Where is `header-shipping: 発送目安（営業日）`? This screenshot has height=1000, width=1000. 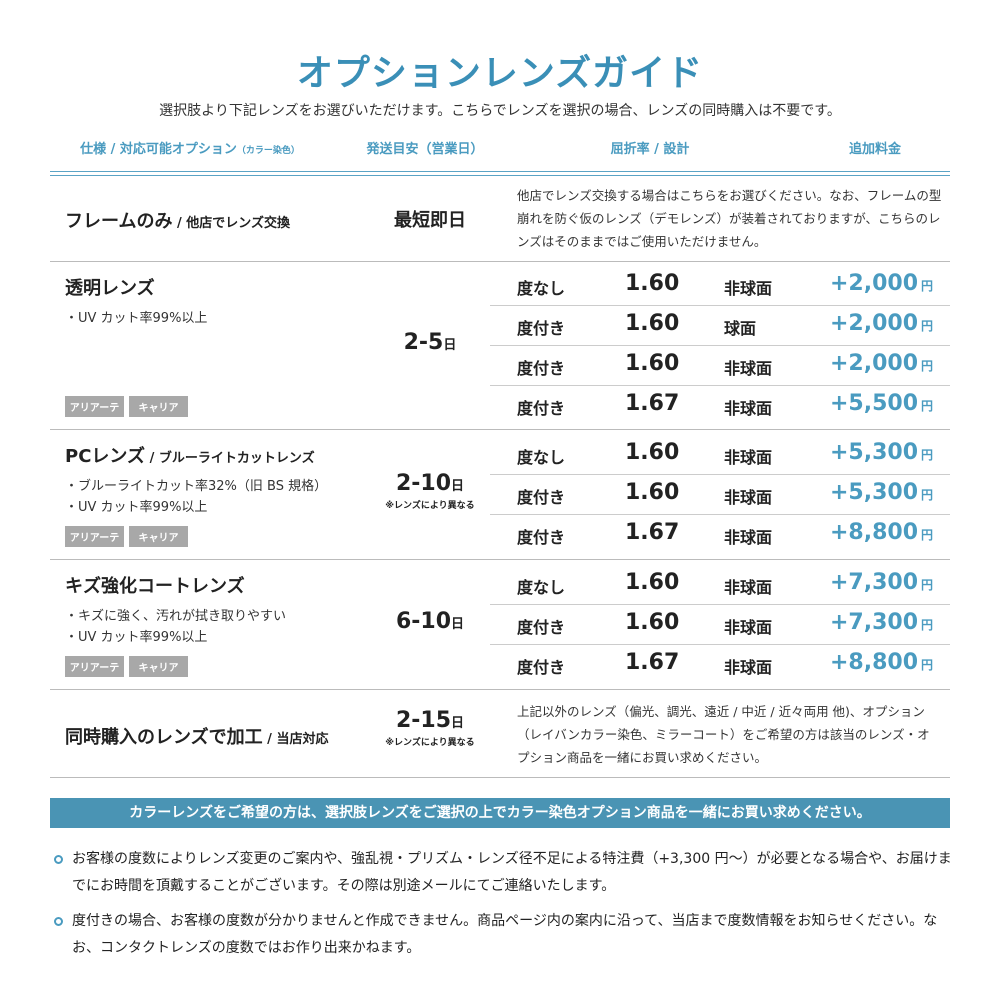 header-shipping: 発送目安（営業日） is located at coordinates (425, 149).